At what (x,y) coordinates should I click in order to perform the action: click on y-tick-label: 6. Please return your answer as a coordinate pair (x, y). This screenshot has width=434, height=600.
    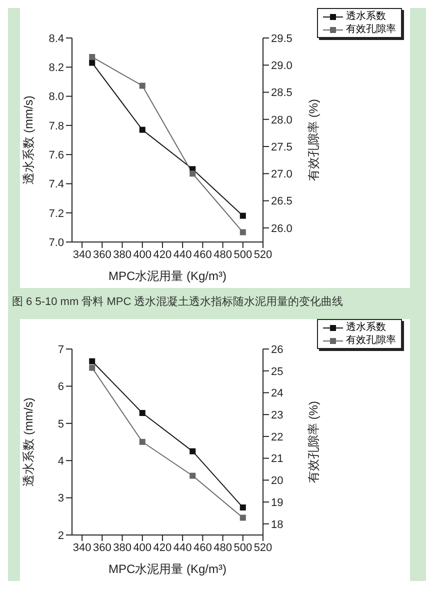
    Looking at the image, I should click on (61, 387).